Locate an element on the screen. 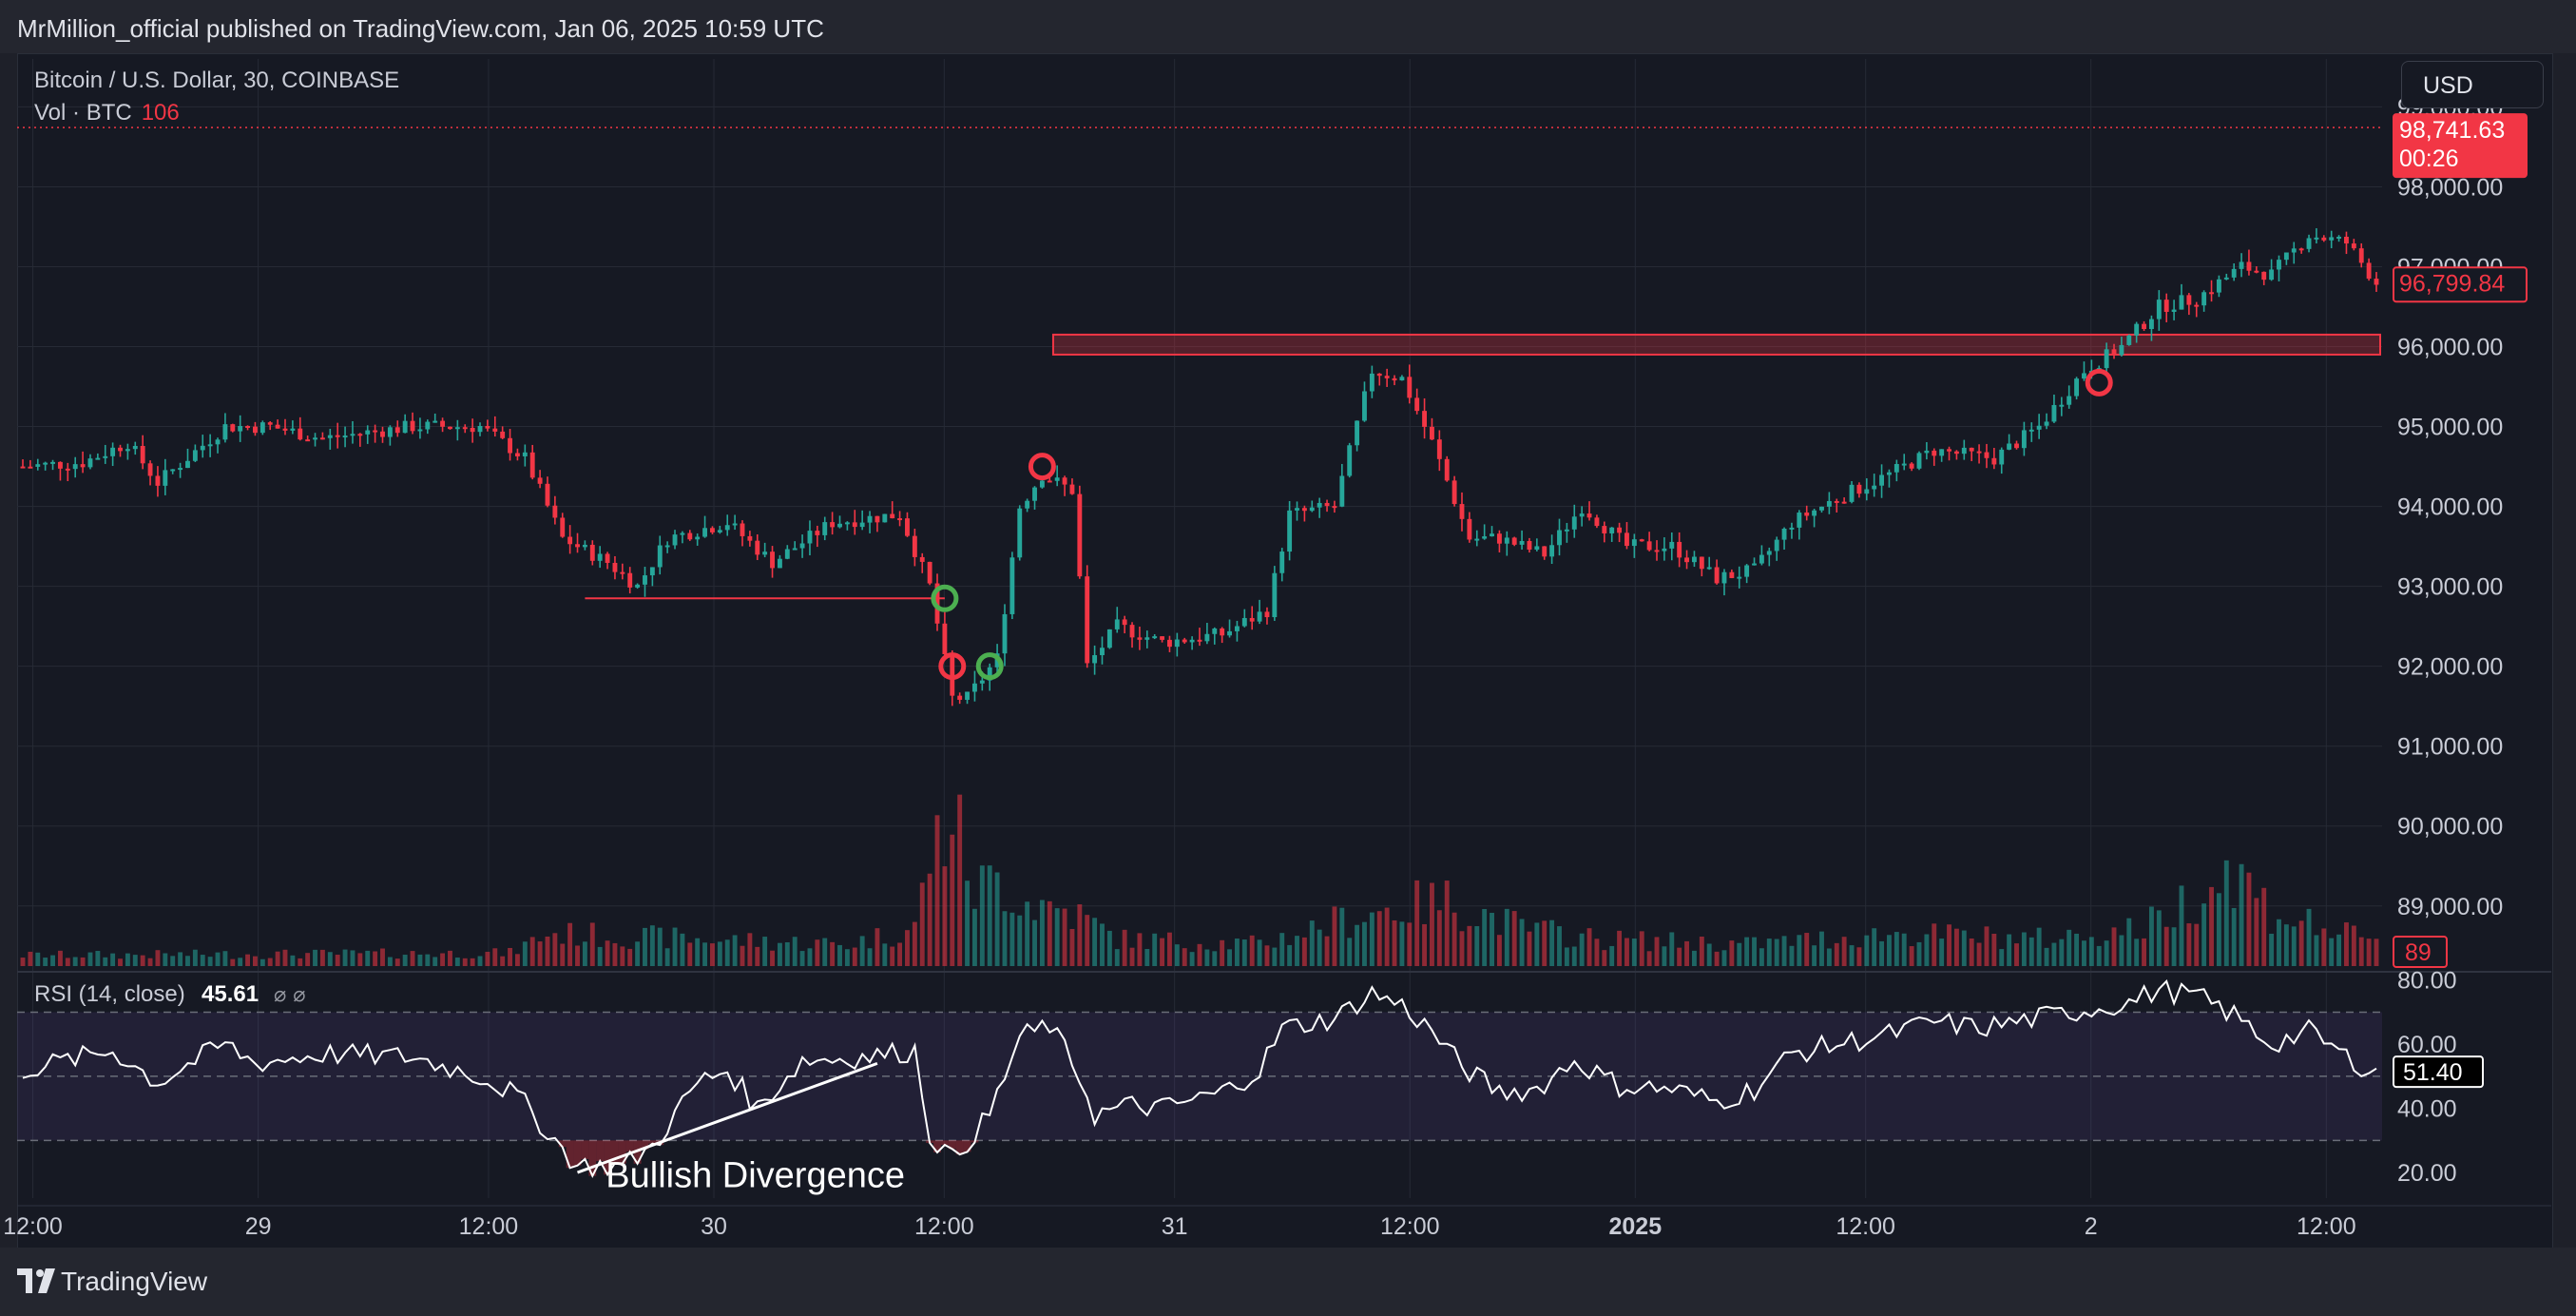  marker-layer is located at coordinates (1522, 525).